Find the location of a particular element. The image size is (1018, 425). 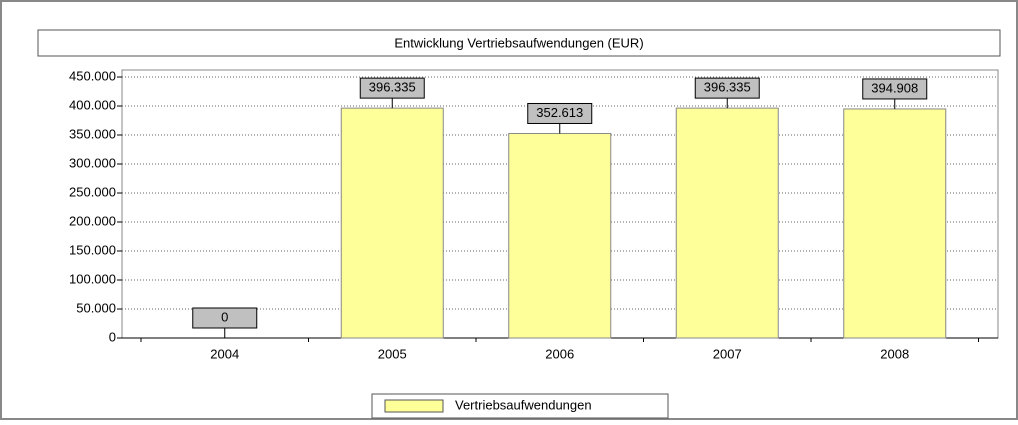

x-tick-label: 2004 is located at coordinates (224, 353).